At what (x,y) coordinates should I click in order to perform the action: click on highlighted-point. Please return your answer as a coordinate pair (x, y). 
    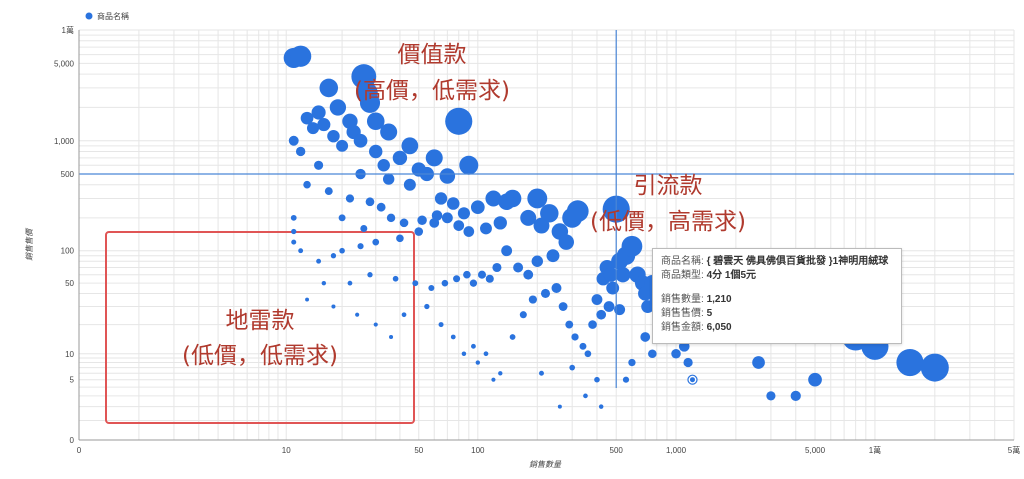
    Looking at the image, I should click on (692, 380).